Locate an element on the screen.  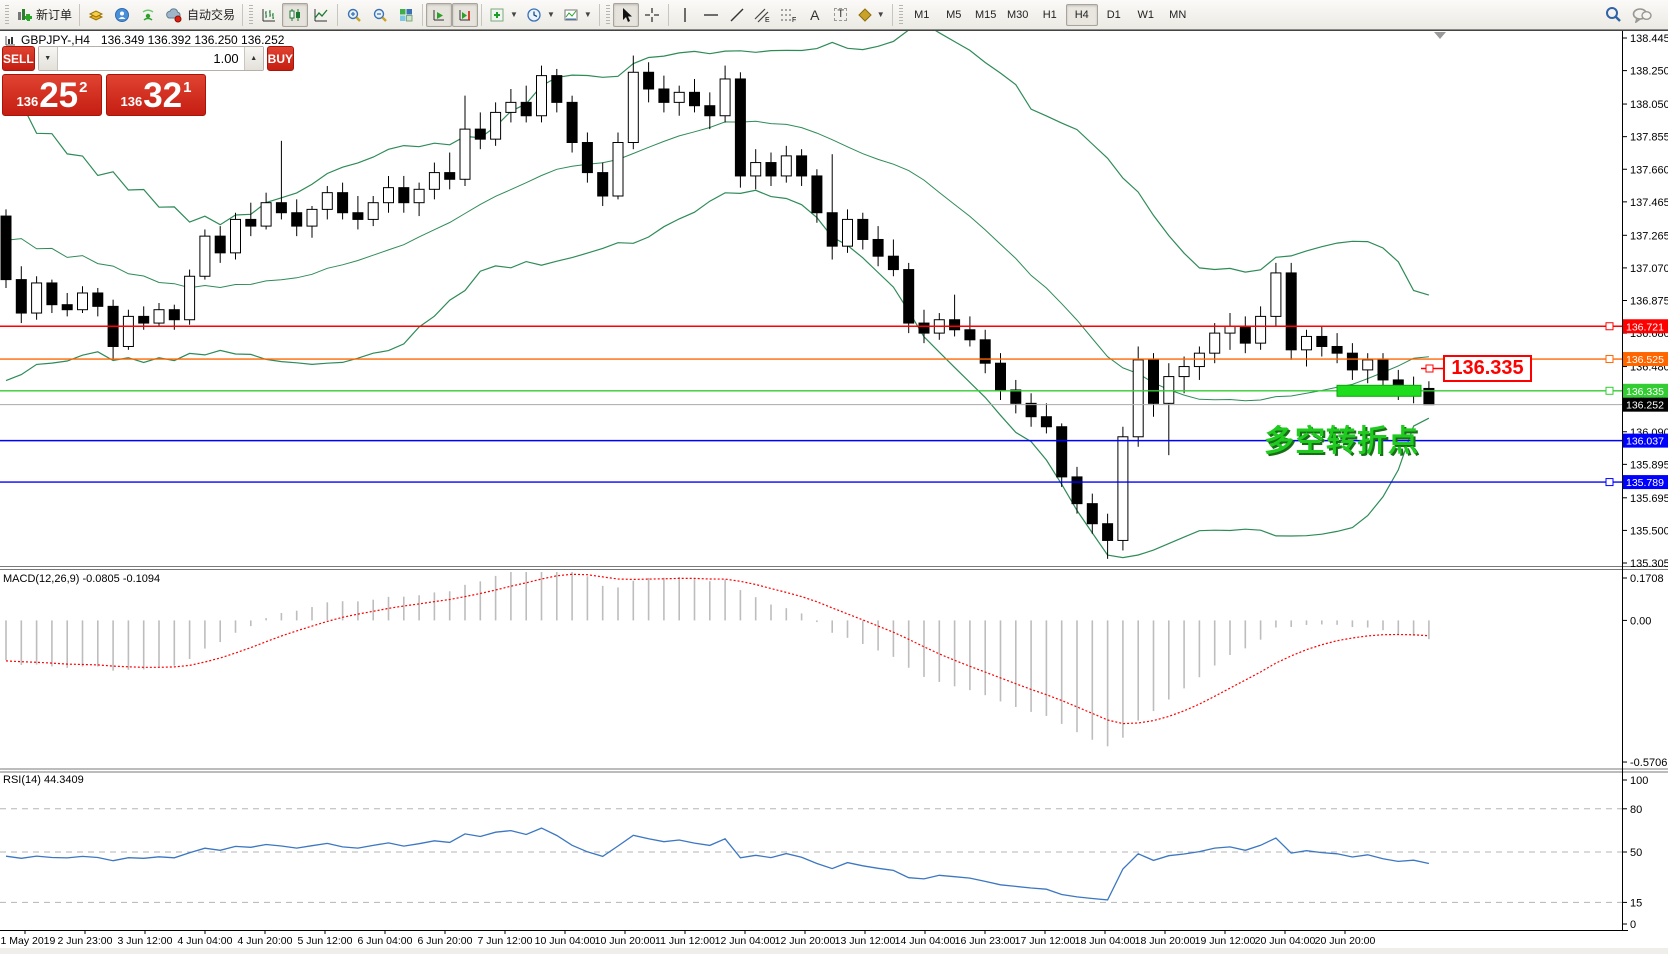
zoom-out-icon is located at coordinates (380, 15).